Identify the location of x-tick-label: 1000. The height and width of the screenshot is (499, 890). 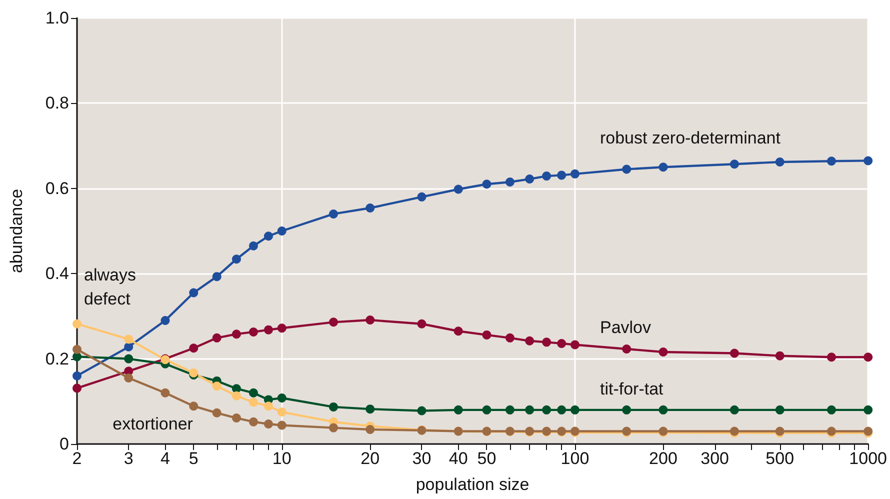
(868, 458).